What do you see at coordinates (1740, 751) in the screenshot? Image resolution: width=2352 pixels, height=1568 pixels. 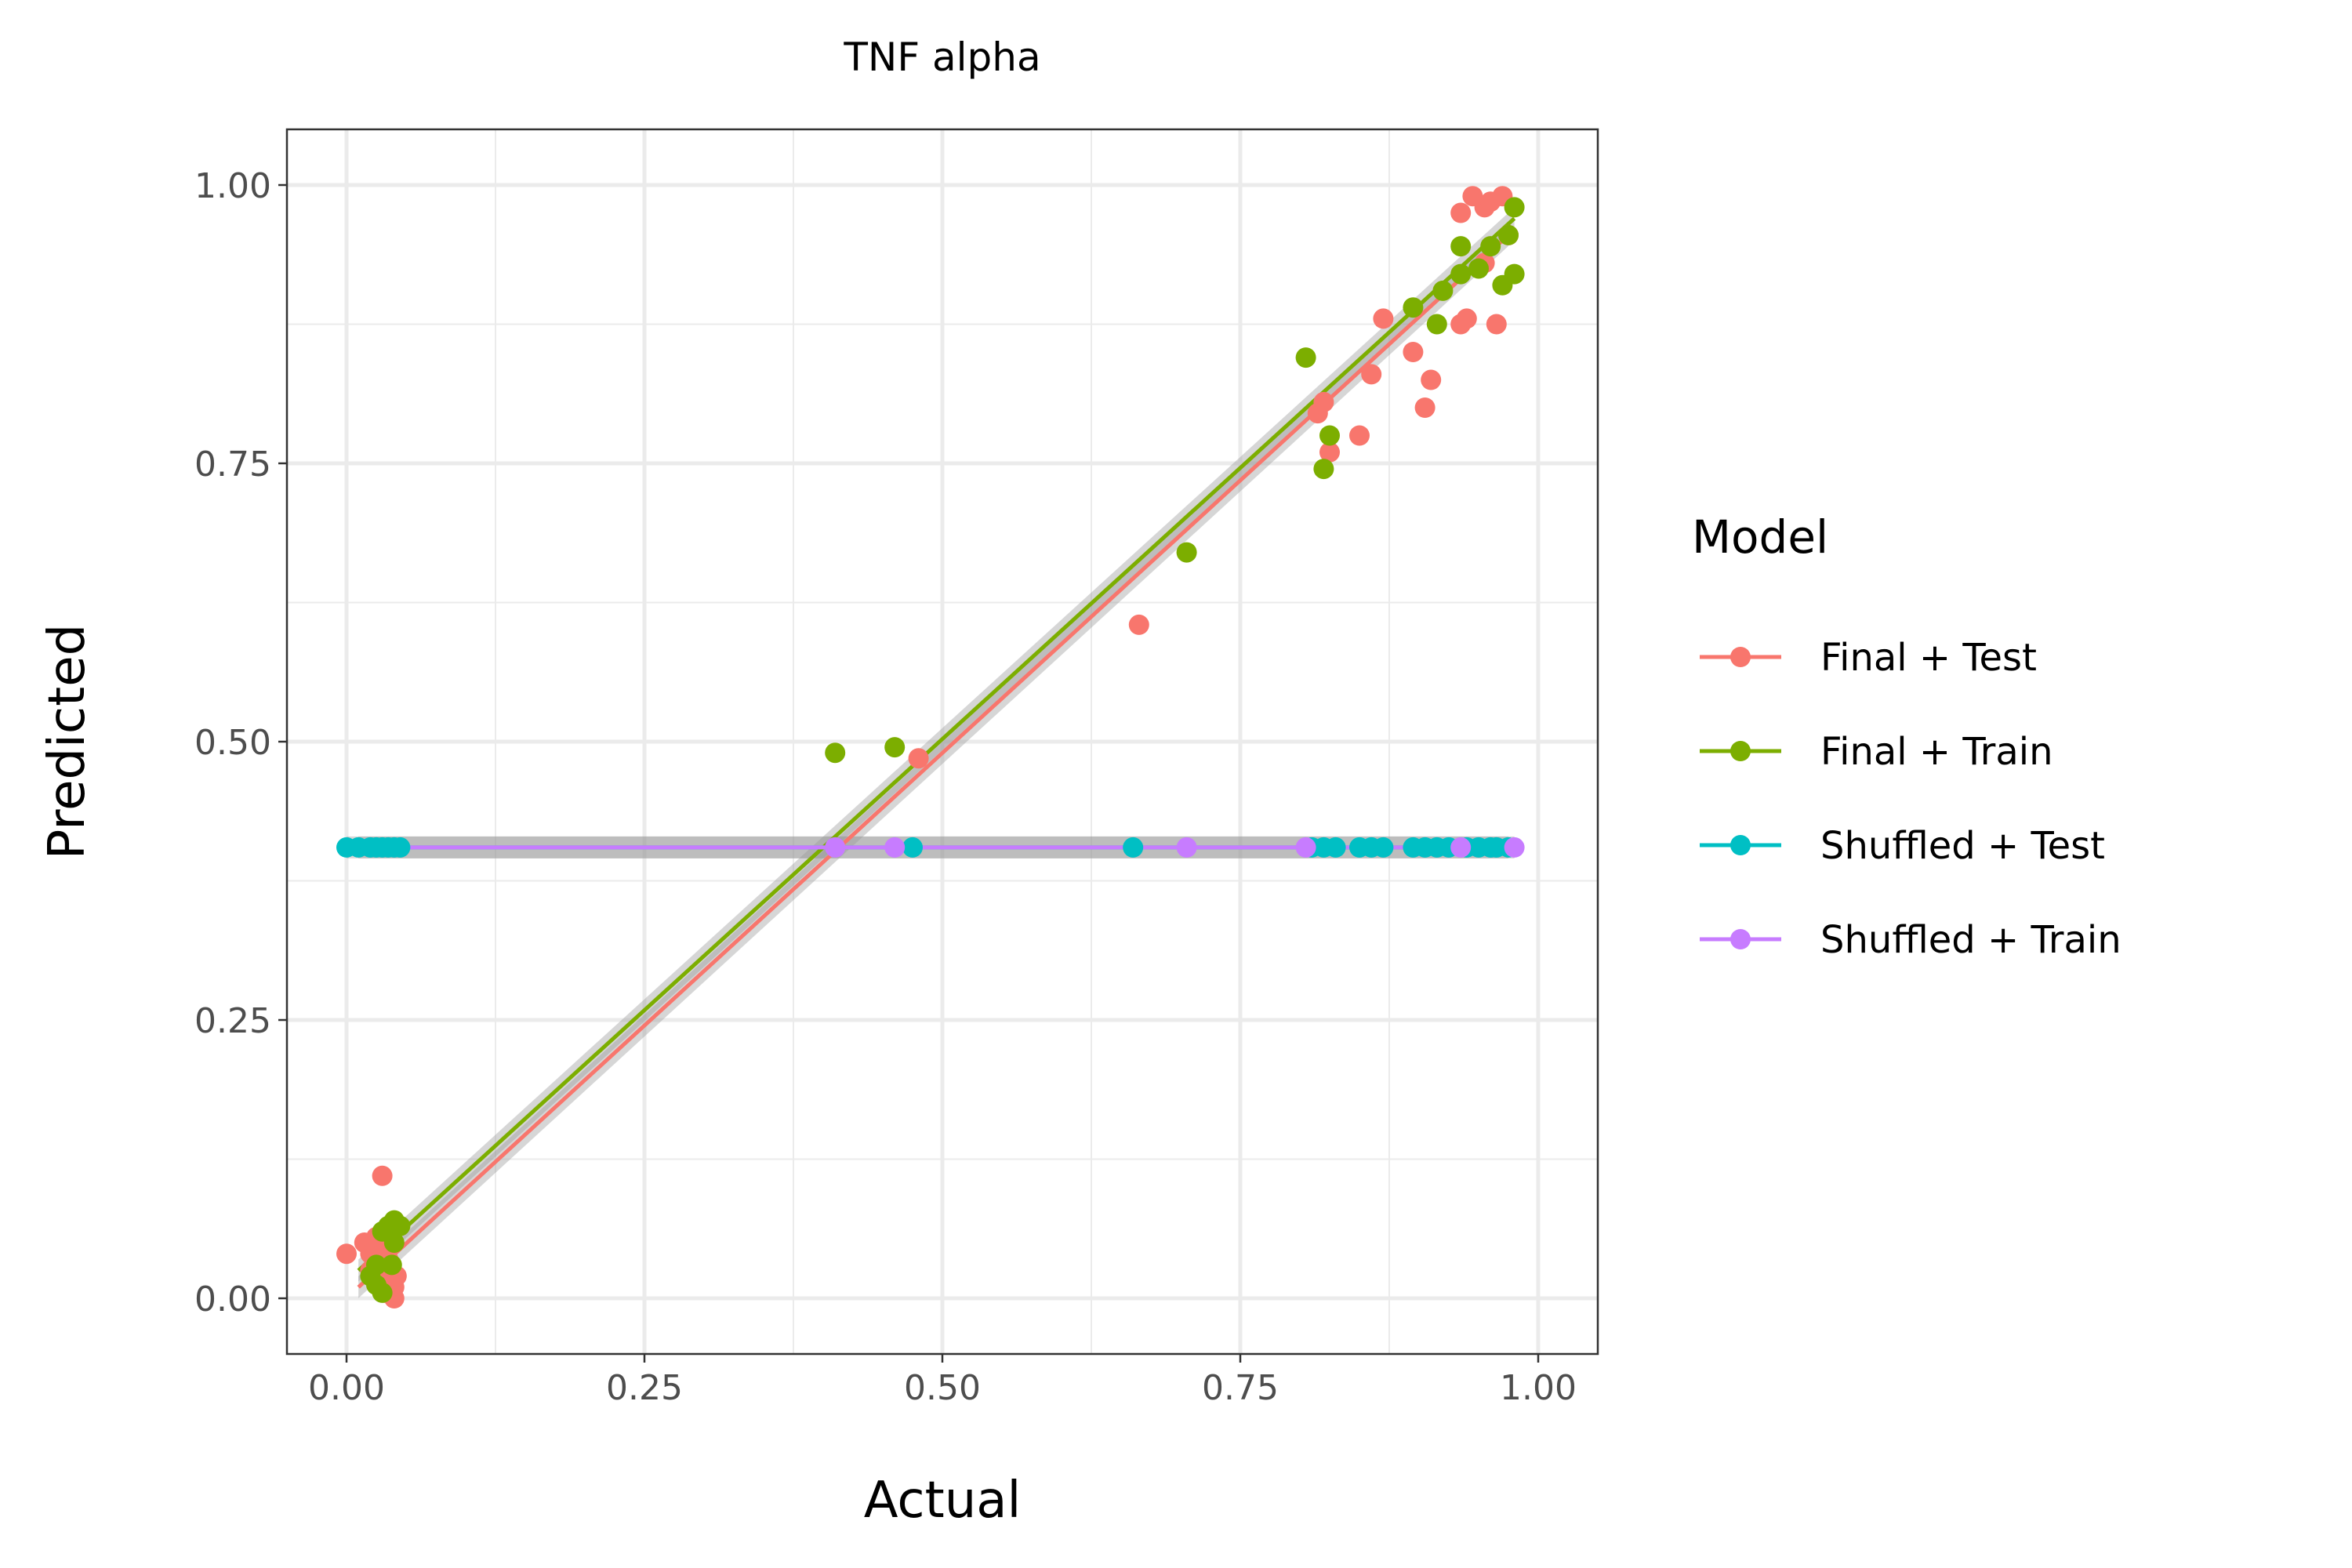 I see `legend-key-point-final-train` at bounding box center [1740, 751].